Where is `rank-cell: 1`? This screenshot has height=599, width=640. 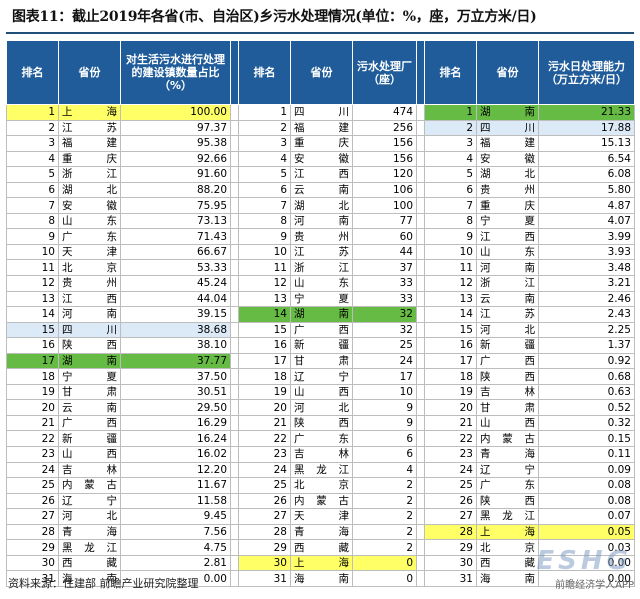
rank-cell: 1 is located at coordinates (32, 112).